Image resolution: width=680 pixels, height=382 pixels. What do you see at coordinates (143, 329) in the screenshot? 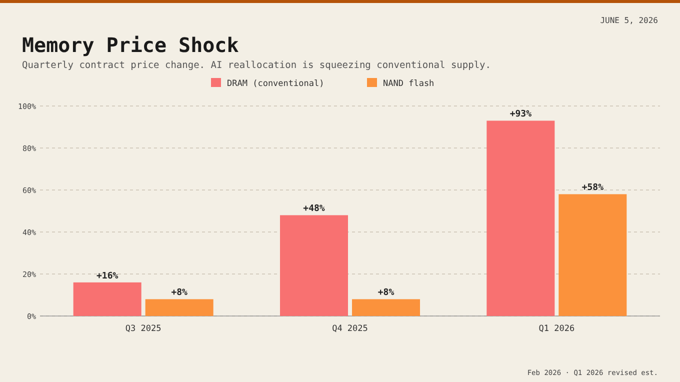
I see `x-tick-label: Q3 2025` at bounding box center [143, 329].